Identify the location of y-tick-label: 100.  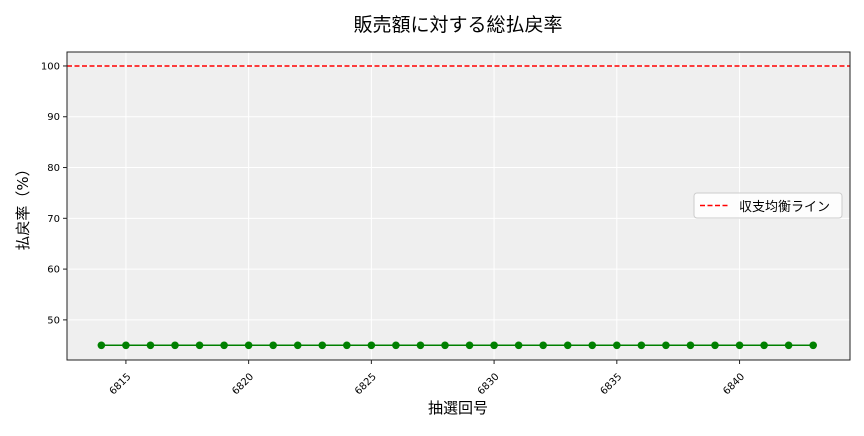
(50, 66).